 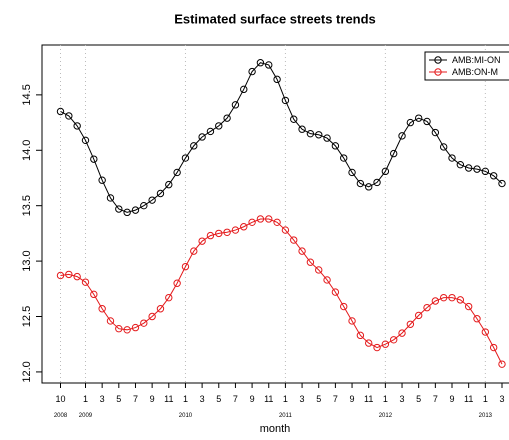 What do you see at coordinates (475, 72) in the screenshot?
I see `legend-label: AMB:ON-M` at bounding box center [475, 72].